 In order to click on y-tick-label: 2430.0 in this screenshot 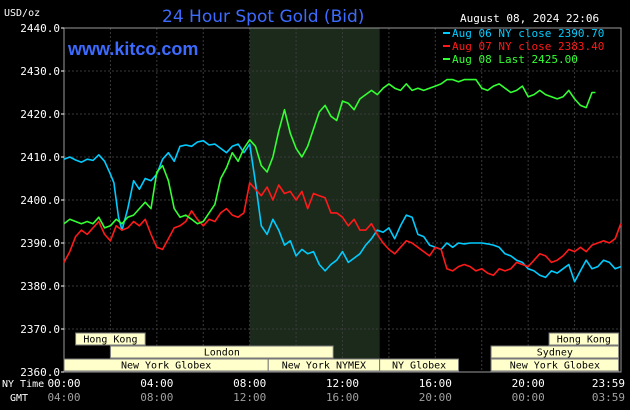, I will do `click(40, 71)`.